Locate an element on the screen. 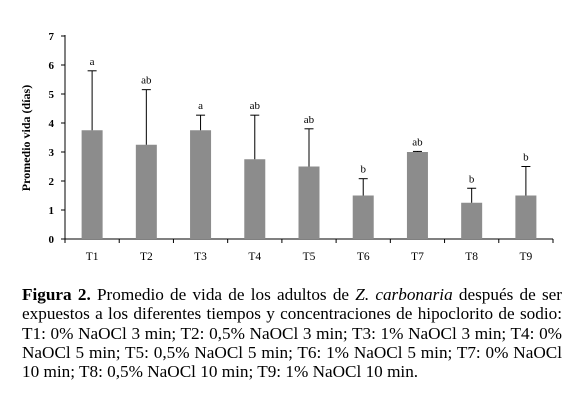 This screenshot has height=415, width=580. significance-label-T3: a is located at coordinates (200, 106).